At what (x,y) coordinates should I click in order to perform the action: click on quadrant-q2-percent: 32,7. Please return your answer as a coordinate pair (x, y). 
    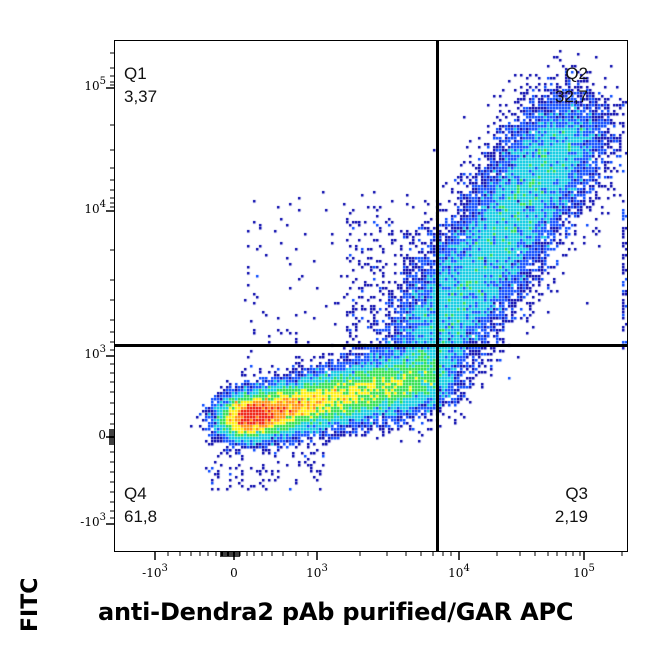
    Looking at the image, I should click on (571, 96).